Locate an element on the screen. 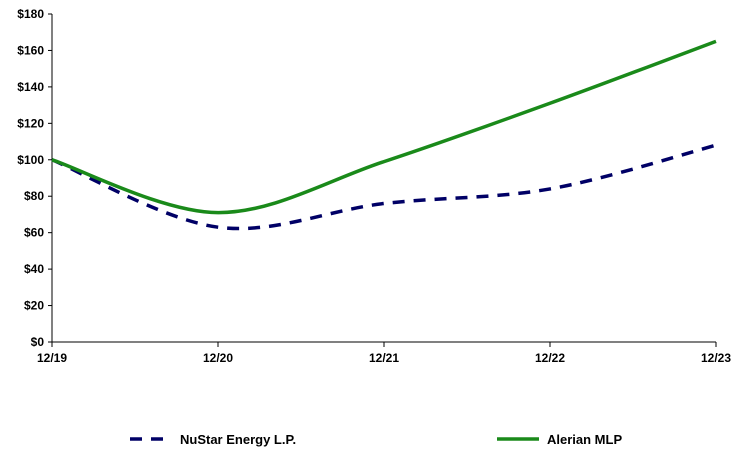 This screenshot has height=452, width=735. y-tick-label: $180 is located at coordinates (30, 14).